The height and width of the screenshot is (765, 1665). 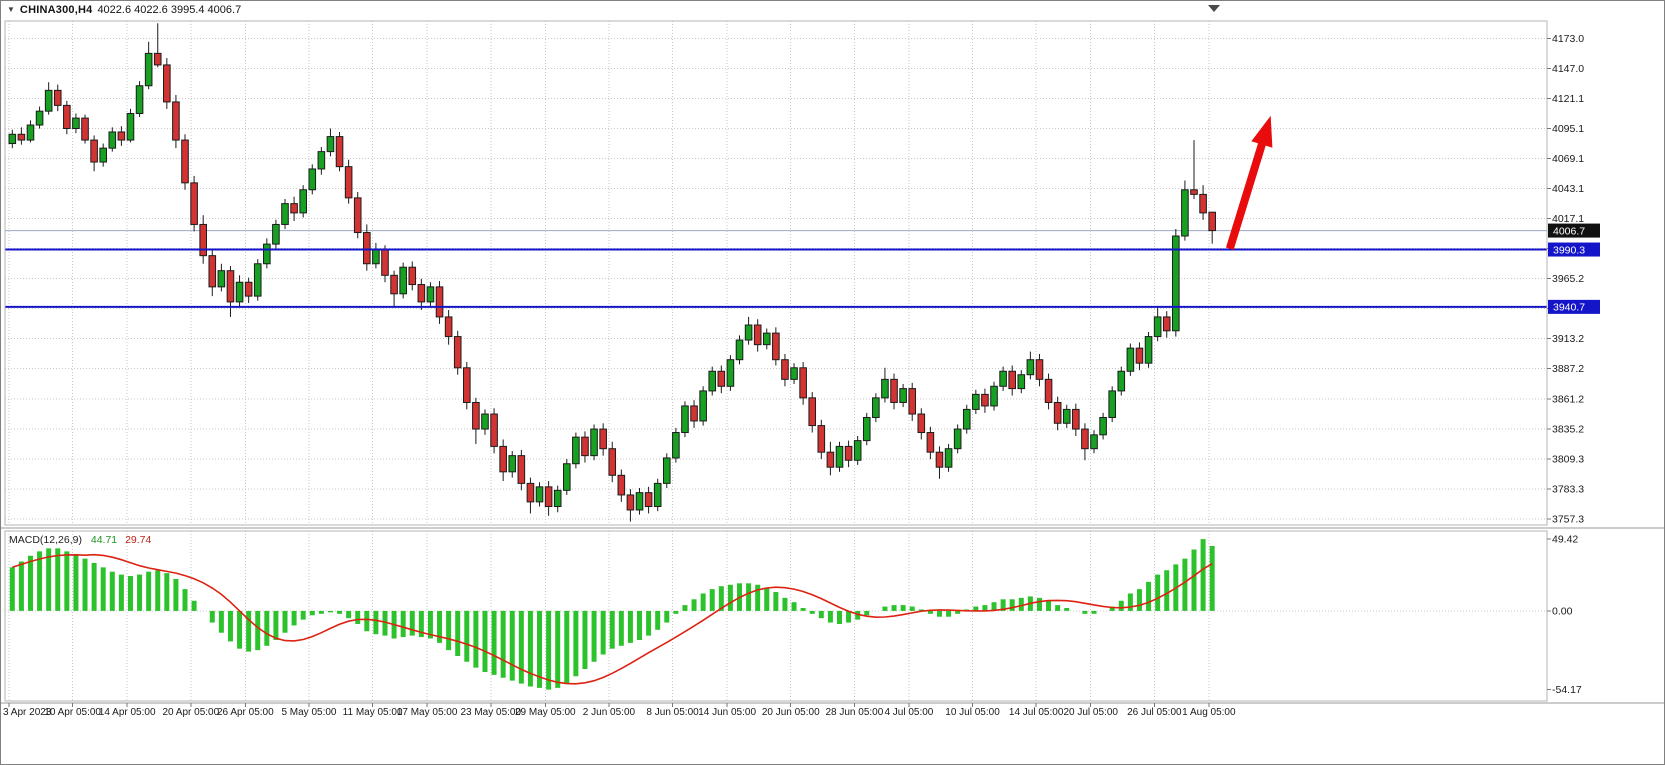 What do you see at coordinates (1036, 712) in the screenshot?
I see `time-tick-label: 14 Jul 05:00` at bounding box center [1036, 712].